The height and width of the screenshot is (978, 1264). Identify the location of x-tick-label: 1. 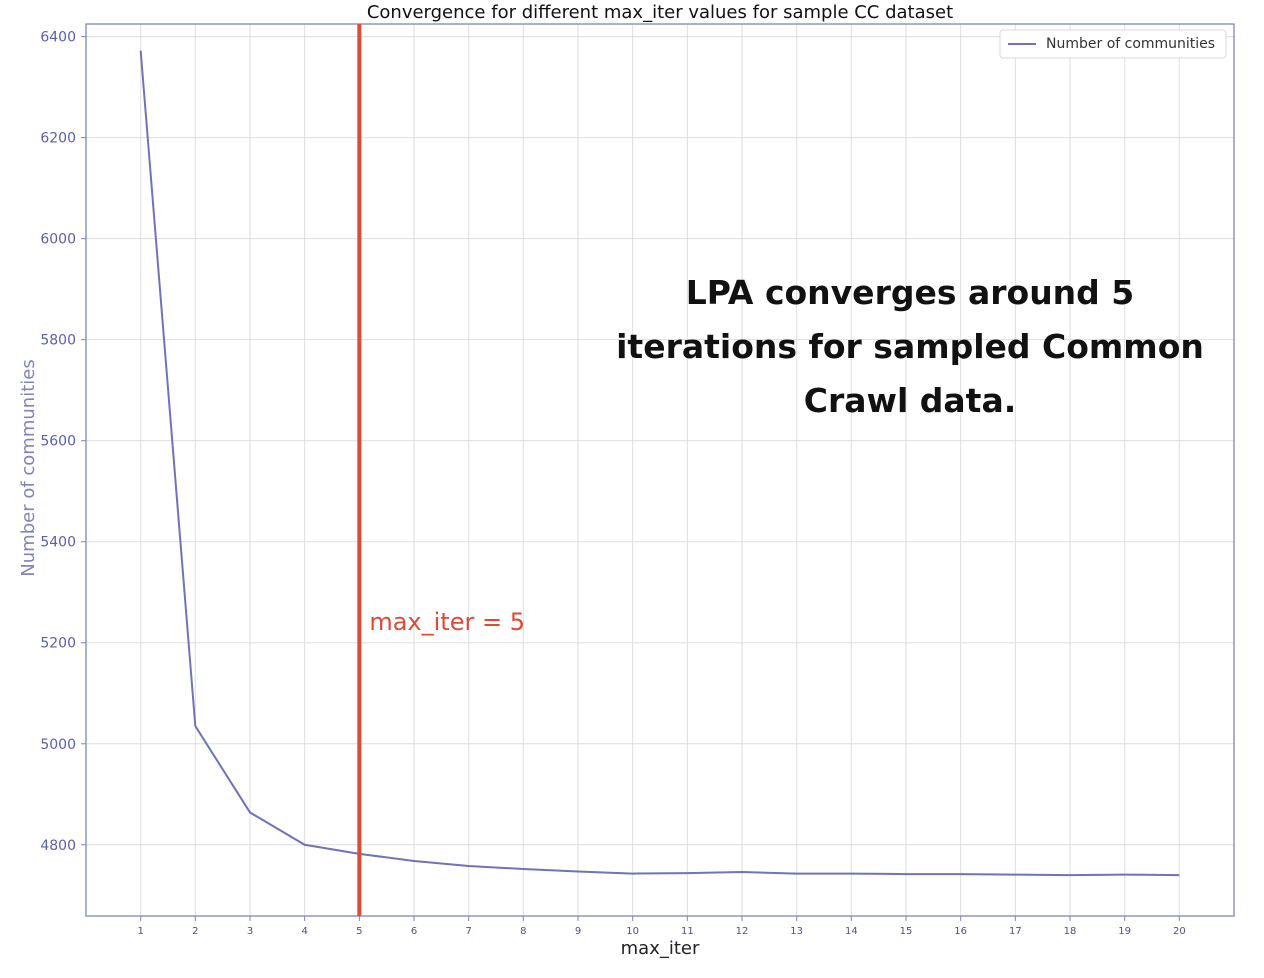
(140, 931).